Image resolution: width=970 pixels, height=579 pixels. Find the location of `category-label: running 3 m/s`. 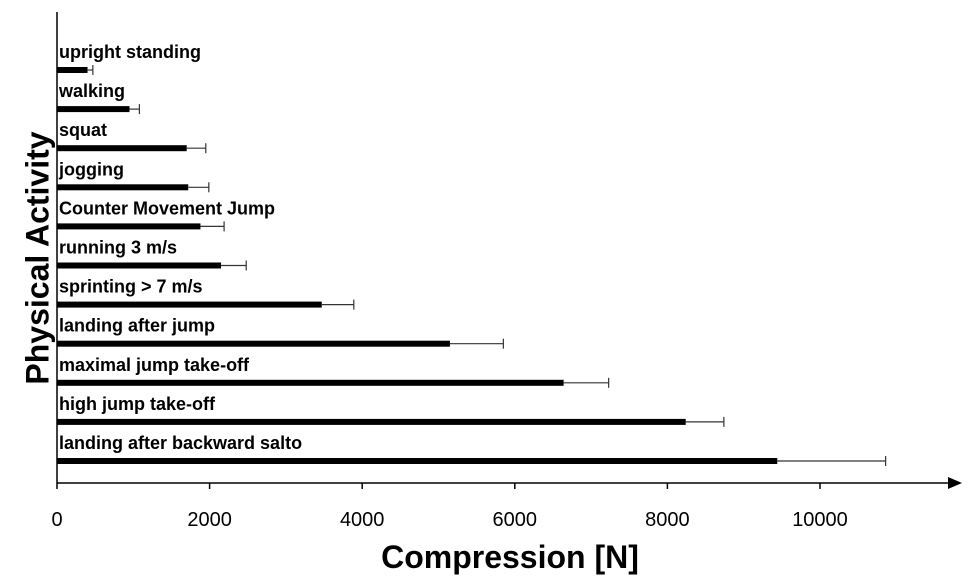

category-label: running 3 m/s is located at coordinates (118, 248).